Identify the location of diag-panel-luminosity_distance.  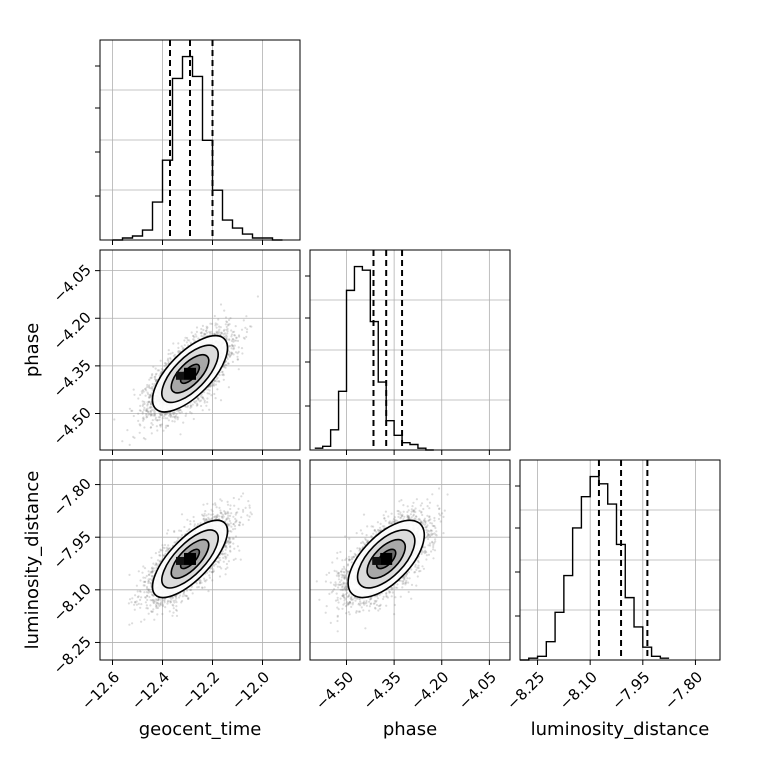
(618, 562).